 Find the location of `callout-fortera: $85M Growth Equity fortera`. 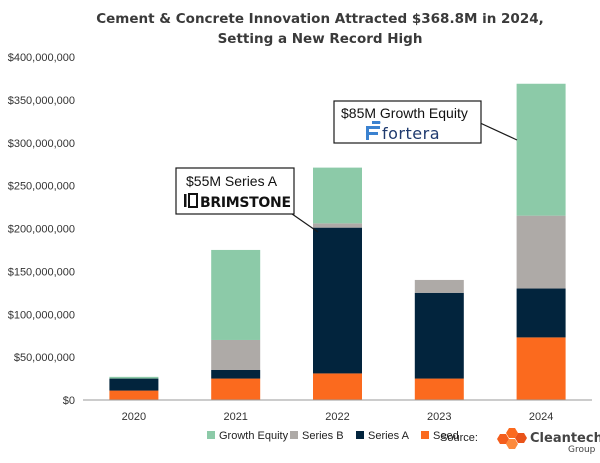

callout-fortera: $85M Growth Equity fortera is located at coordinates (425, 122).